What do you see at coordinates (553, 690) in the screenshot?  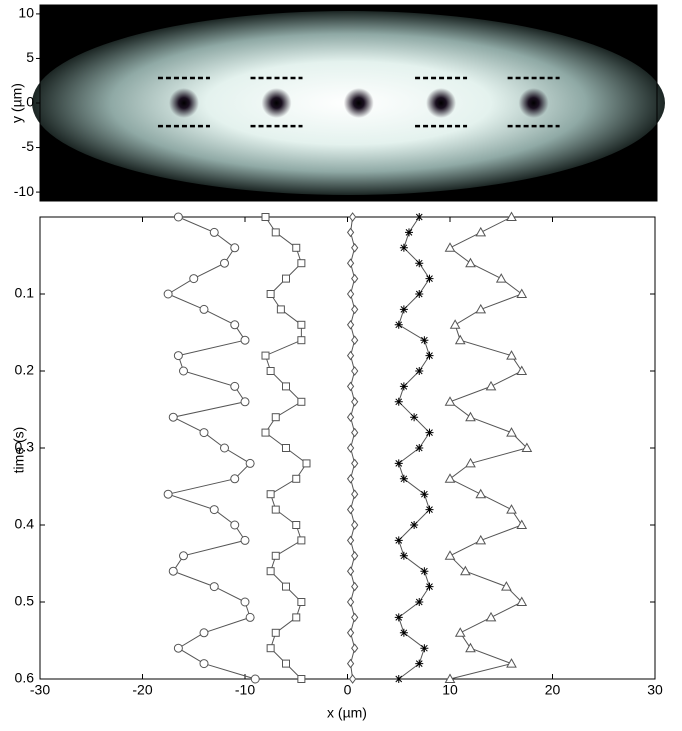 I see `x-tick-label: 20` at bounding box center [553, 690].